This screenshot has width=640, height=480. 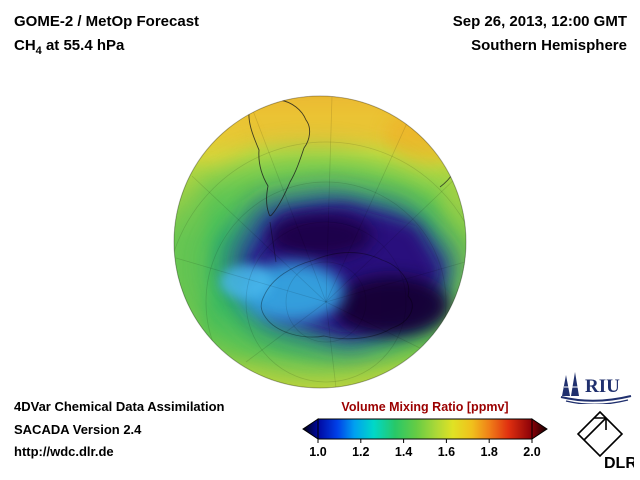 I want to click on colorbar-title: Volume Mixing Ratio [ppmv], so click(x=424, y=407).